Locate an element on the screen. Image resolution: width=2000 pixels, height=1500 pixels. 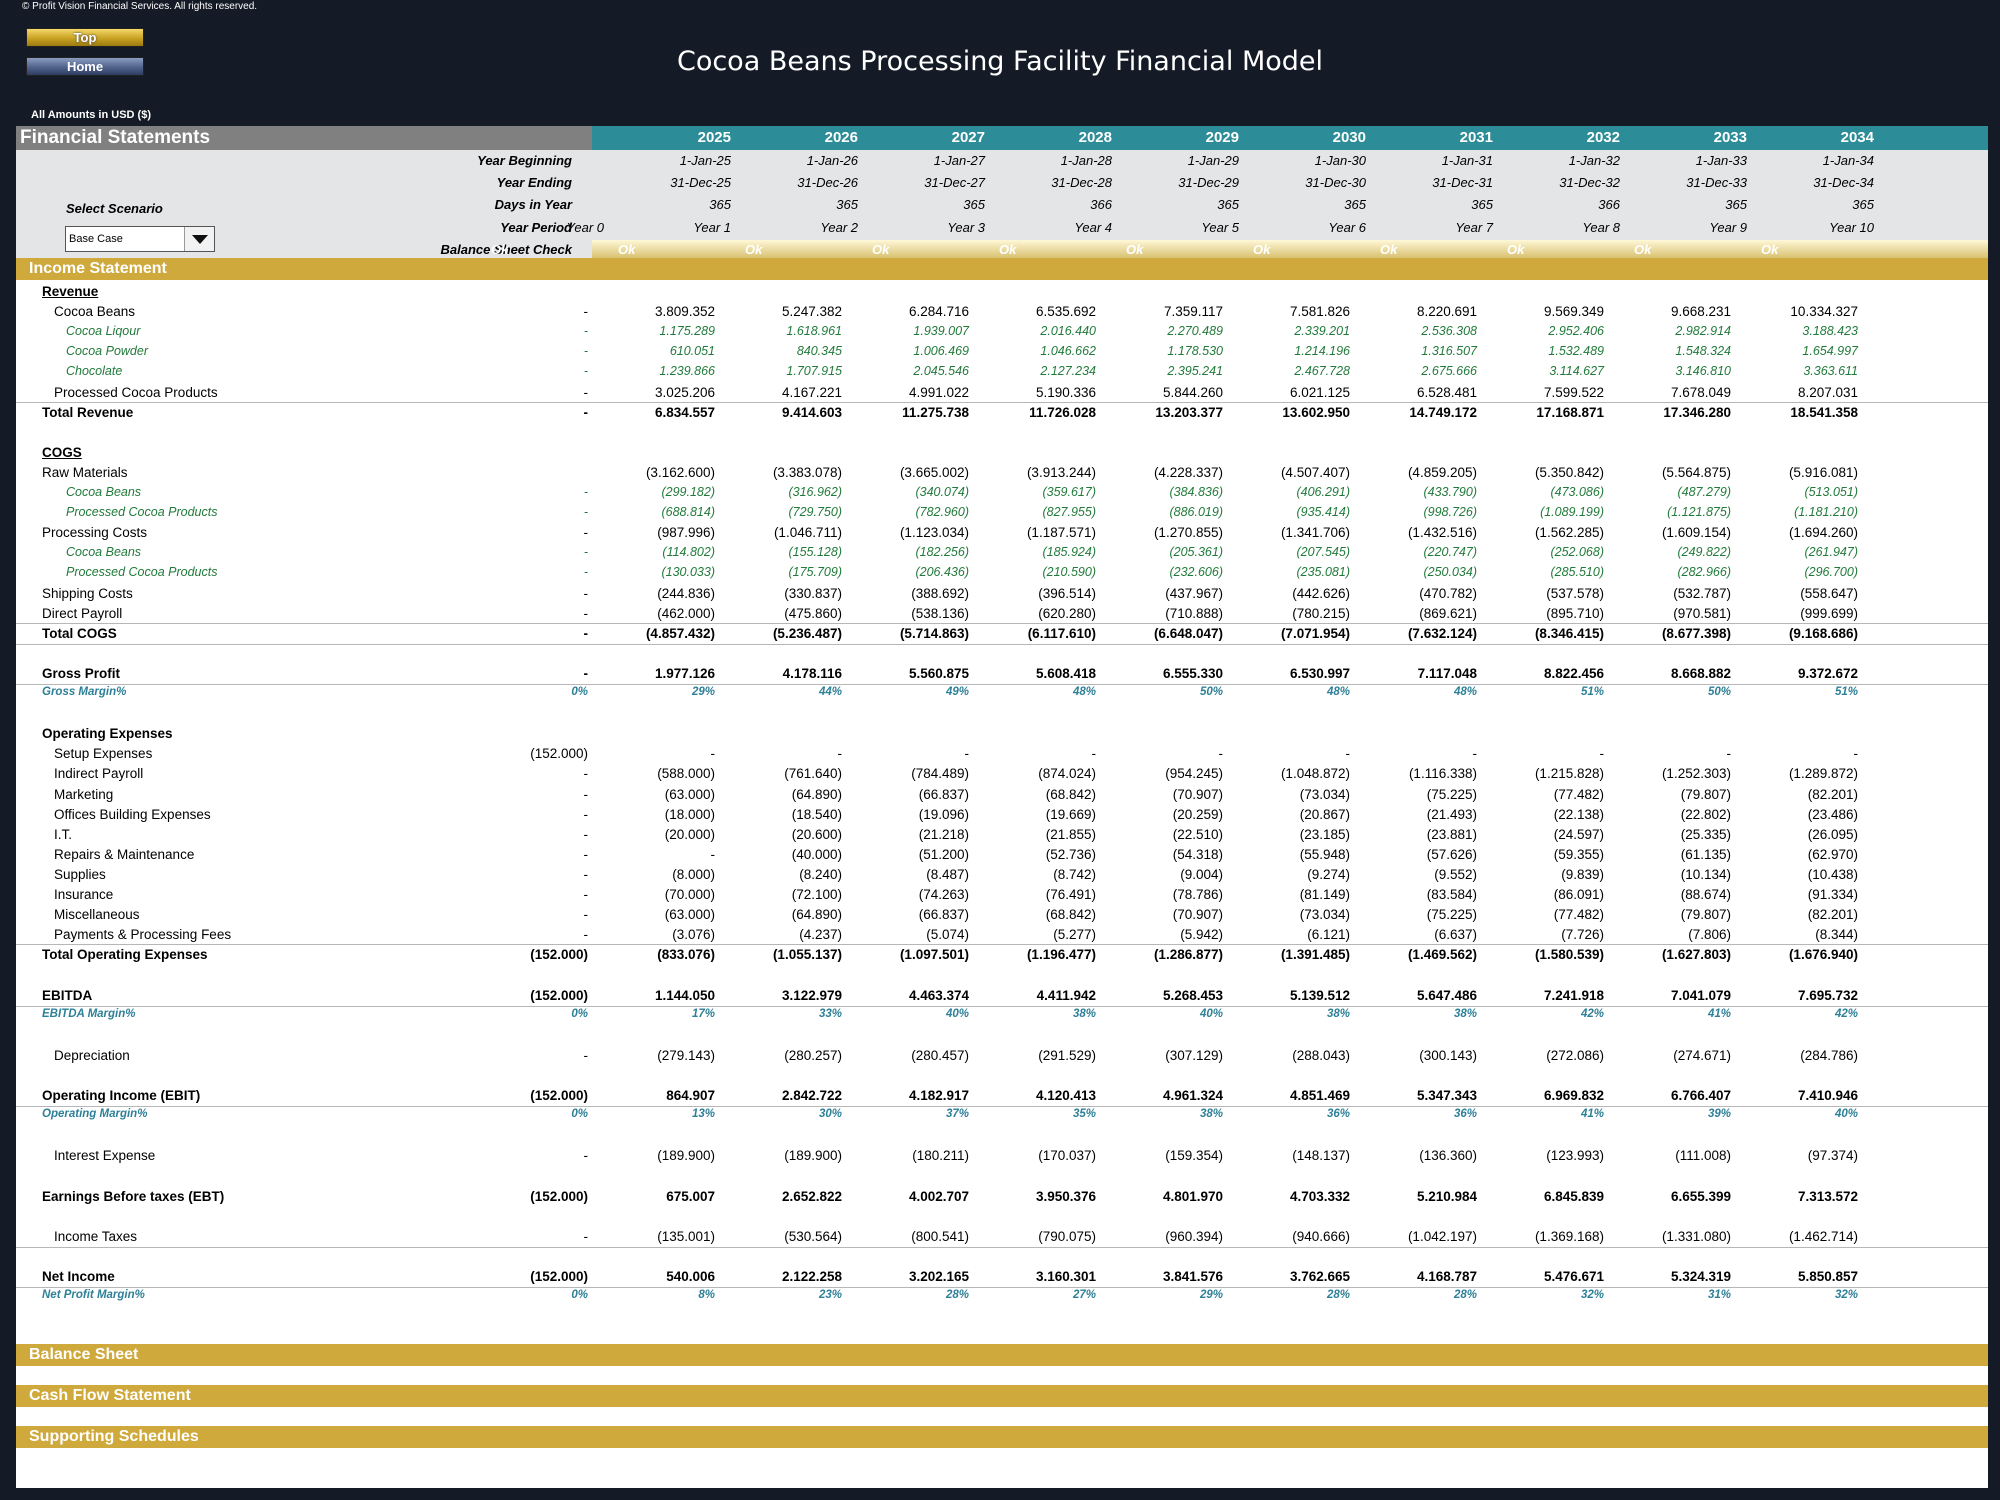
row-value: 2.122.258 is located at coordinates (811, 1276).